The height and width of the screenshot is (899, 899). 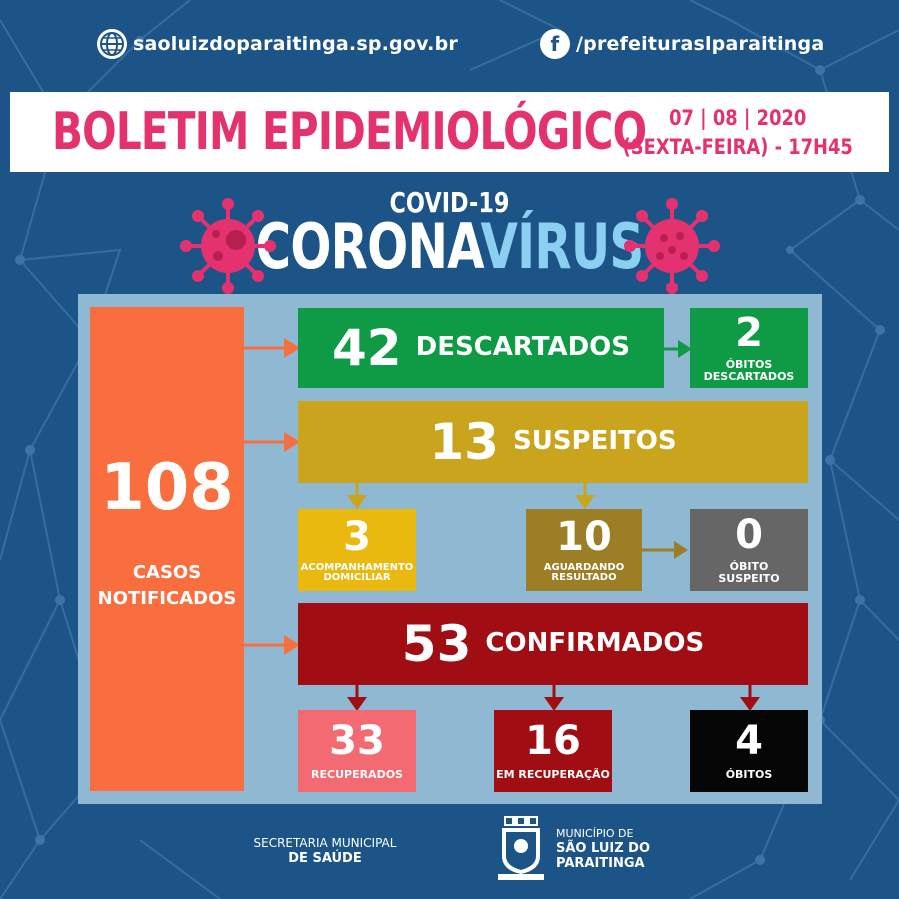 What do you see at coordinates (553, 741) in the screenshot?
I see `recovering-value: 16` at bounding box center [553, 741].